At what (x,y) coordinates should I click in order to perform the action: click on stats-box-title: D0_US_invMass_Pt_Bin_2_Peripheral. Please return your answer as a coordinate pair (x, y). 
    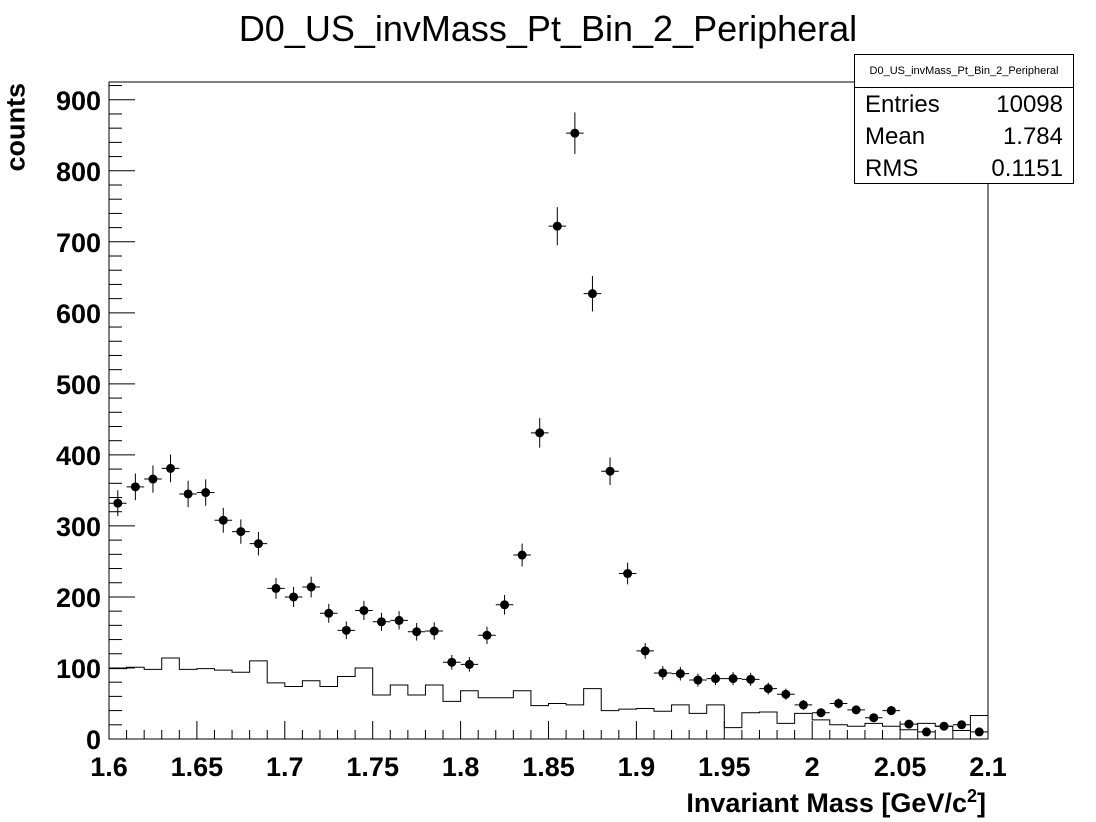
    Looking at the image, I should click on (964, 71).